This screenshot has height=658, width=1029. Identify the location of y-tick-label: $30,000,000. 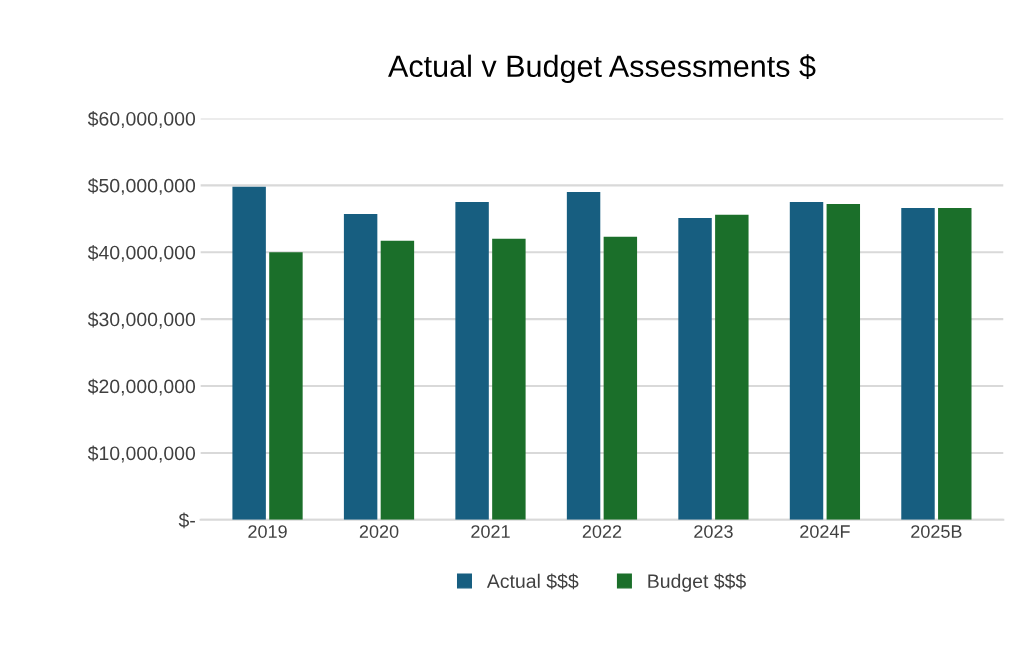
(141, 320).